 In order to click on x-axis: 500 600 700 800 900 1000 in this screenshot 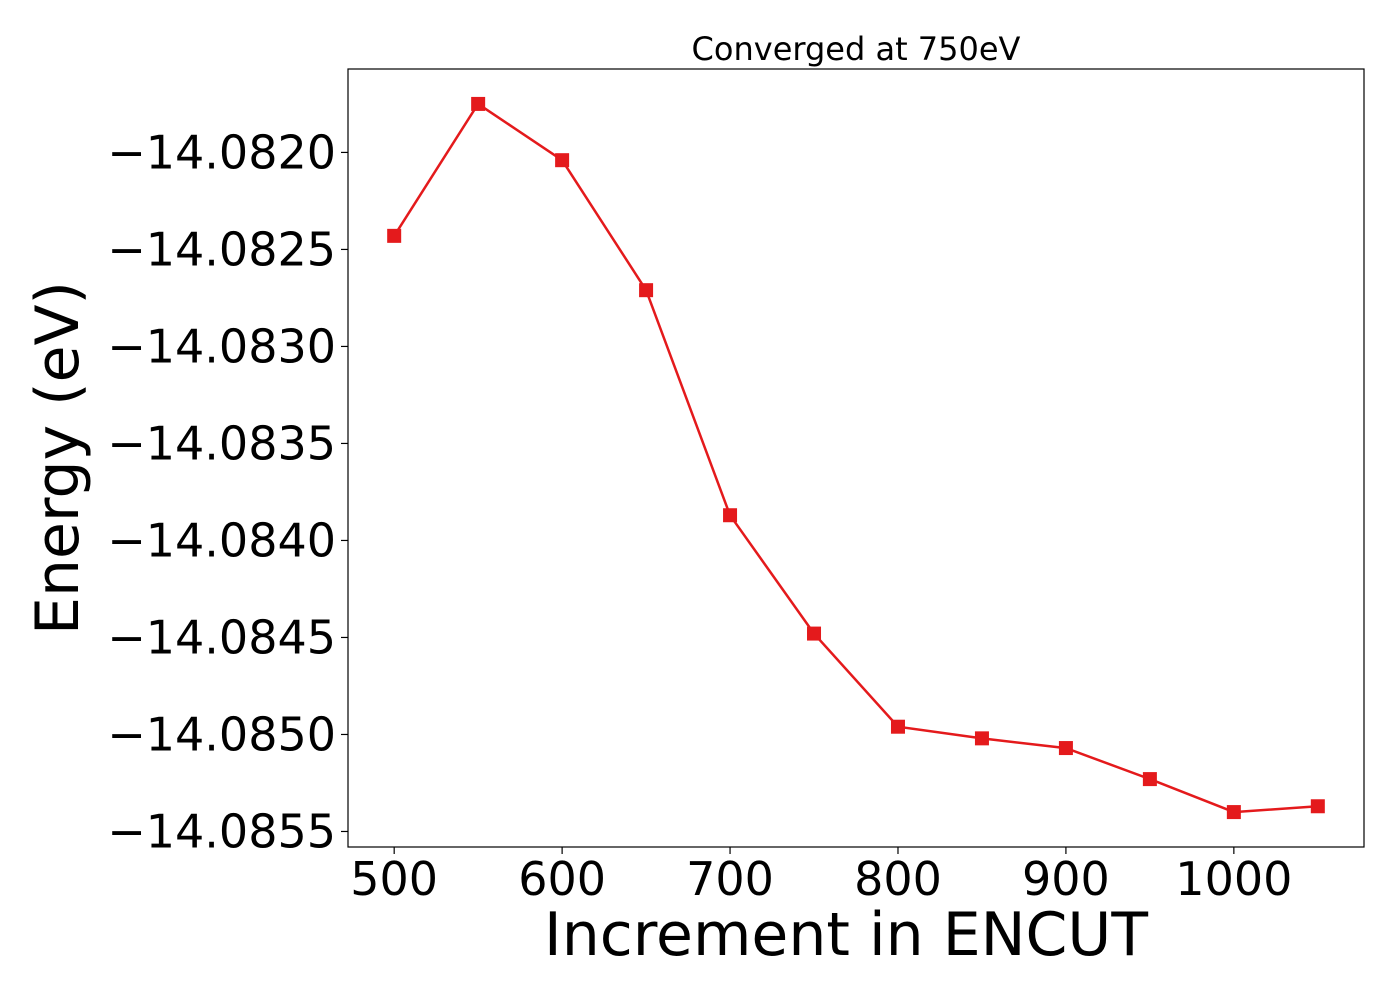, I will do `click(821, 876)`.